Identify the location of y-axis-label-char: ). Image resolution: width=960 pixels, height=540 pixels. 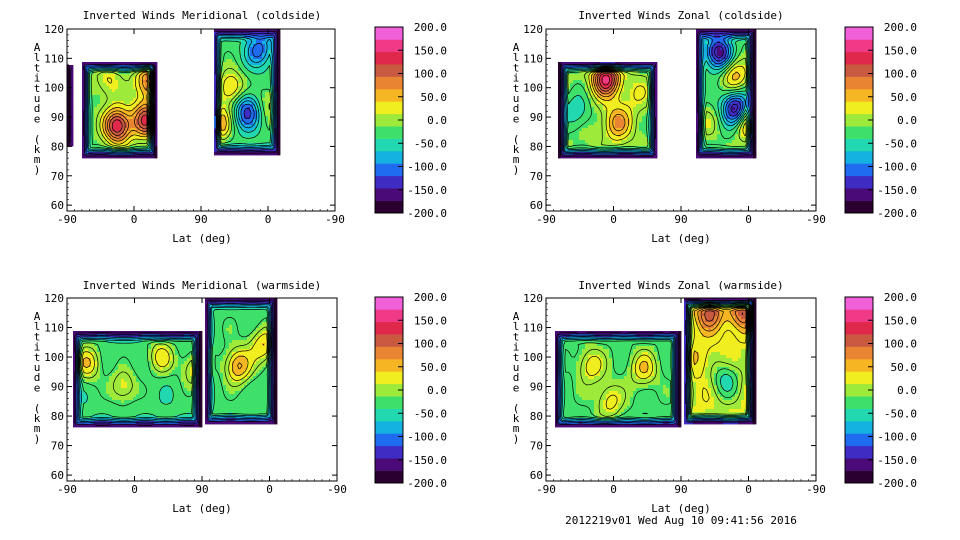
(516, 169).